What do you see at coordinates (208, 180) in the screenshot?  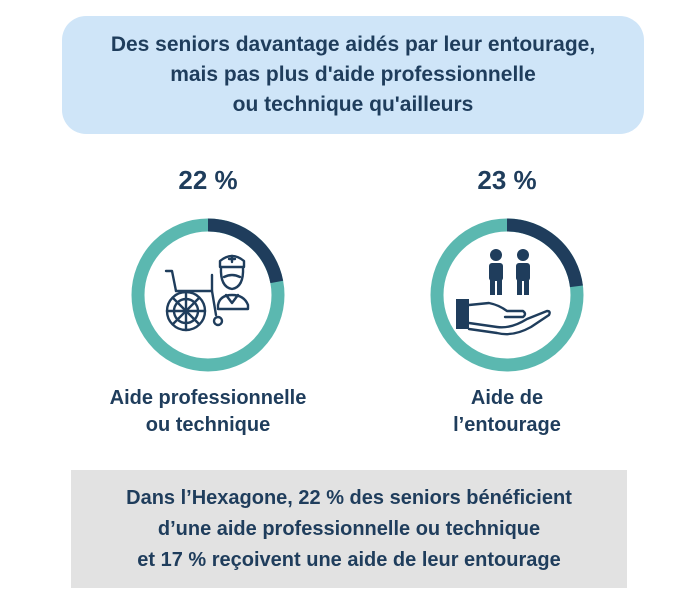 I see `percent-professional: 22 %` at bounding box center [208, 180].